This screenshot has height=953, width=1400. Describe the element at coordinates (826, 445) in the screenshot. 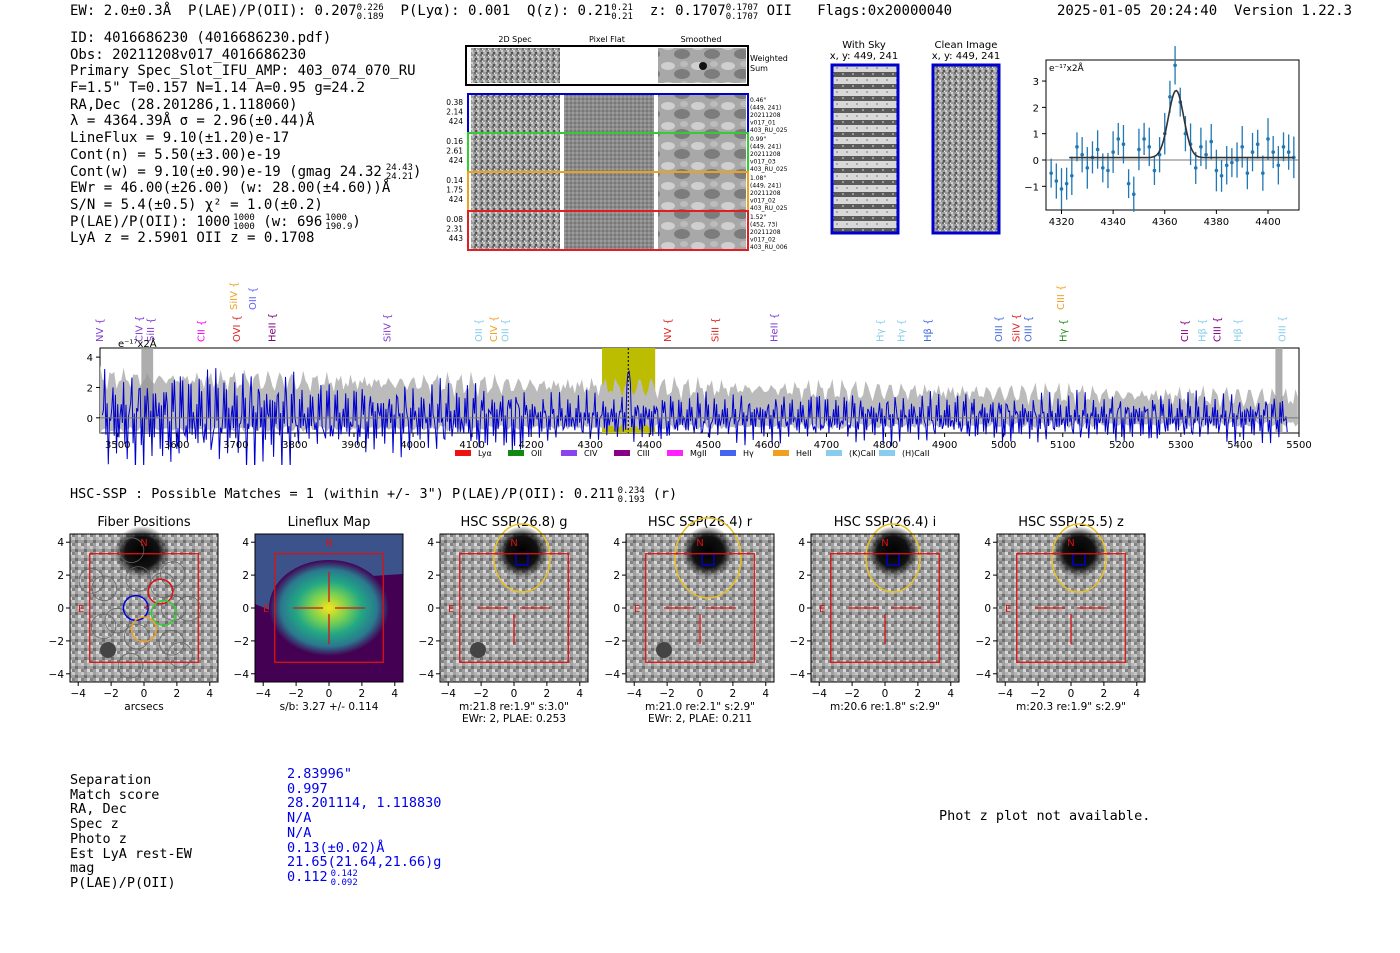

I see `spectrum-xtick-label: 4700` at that location.